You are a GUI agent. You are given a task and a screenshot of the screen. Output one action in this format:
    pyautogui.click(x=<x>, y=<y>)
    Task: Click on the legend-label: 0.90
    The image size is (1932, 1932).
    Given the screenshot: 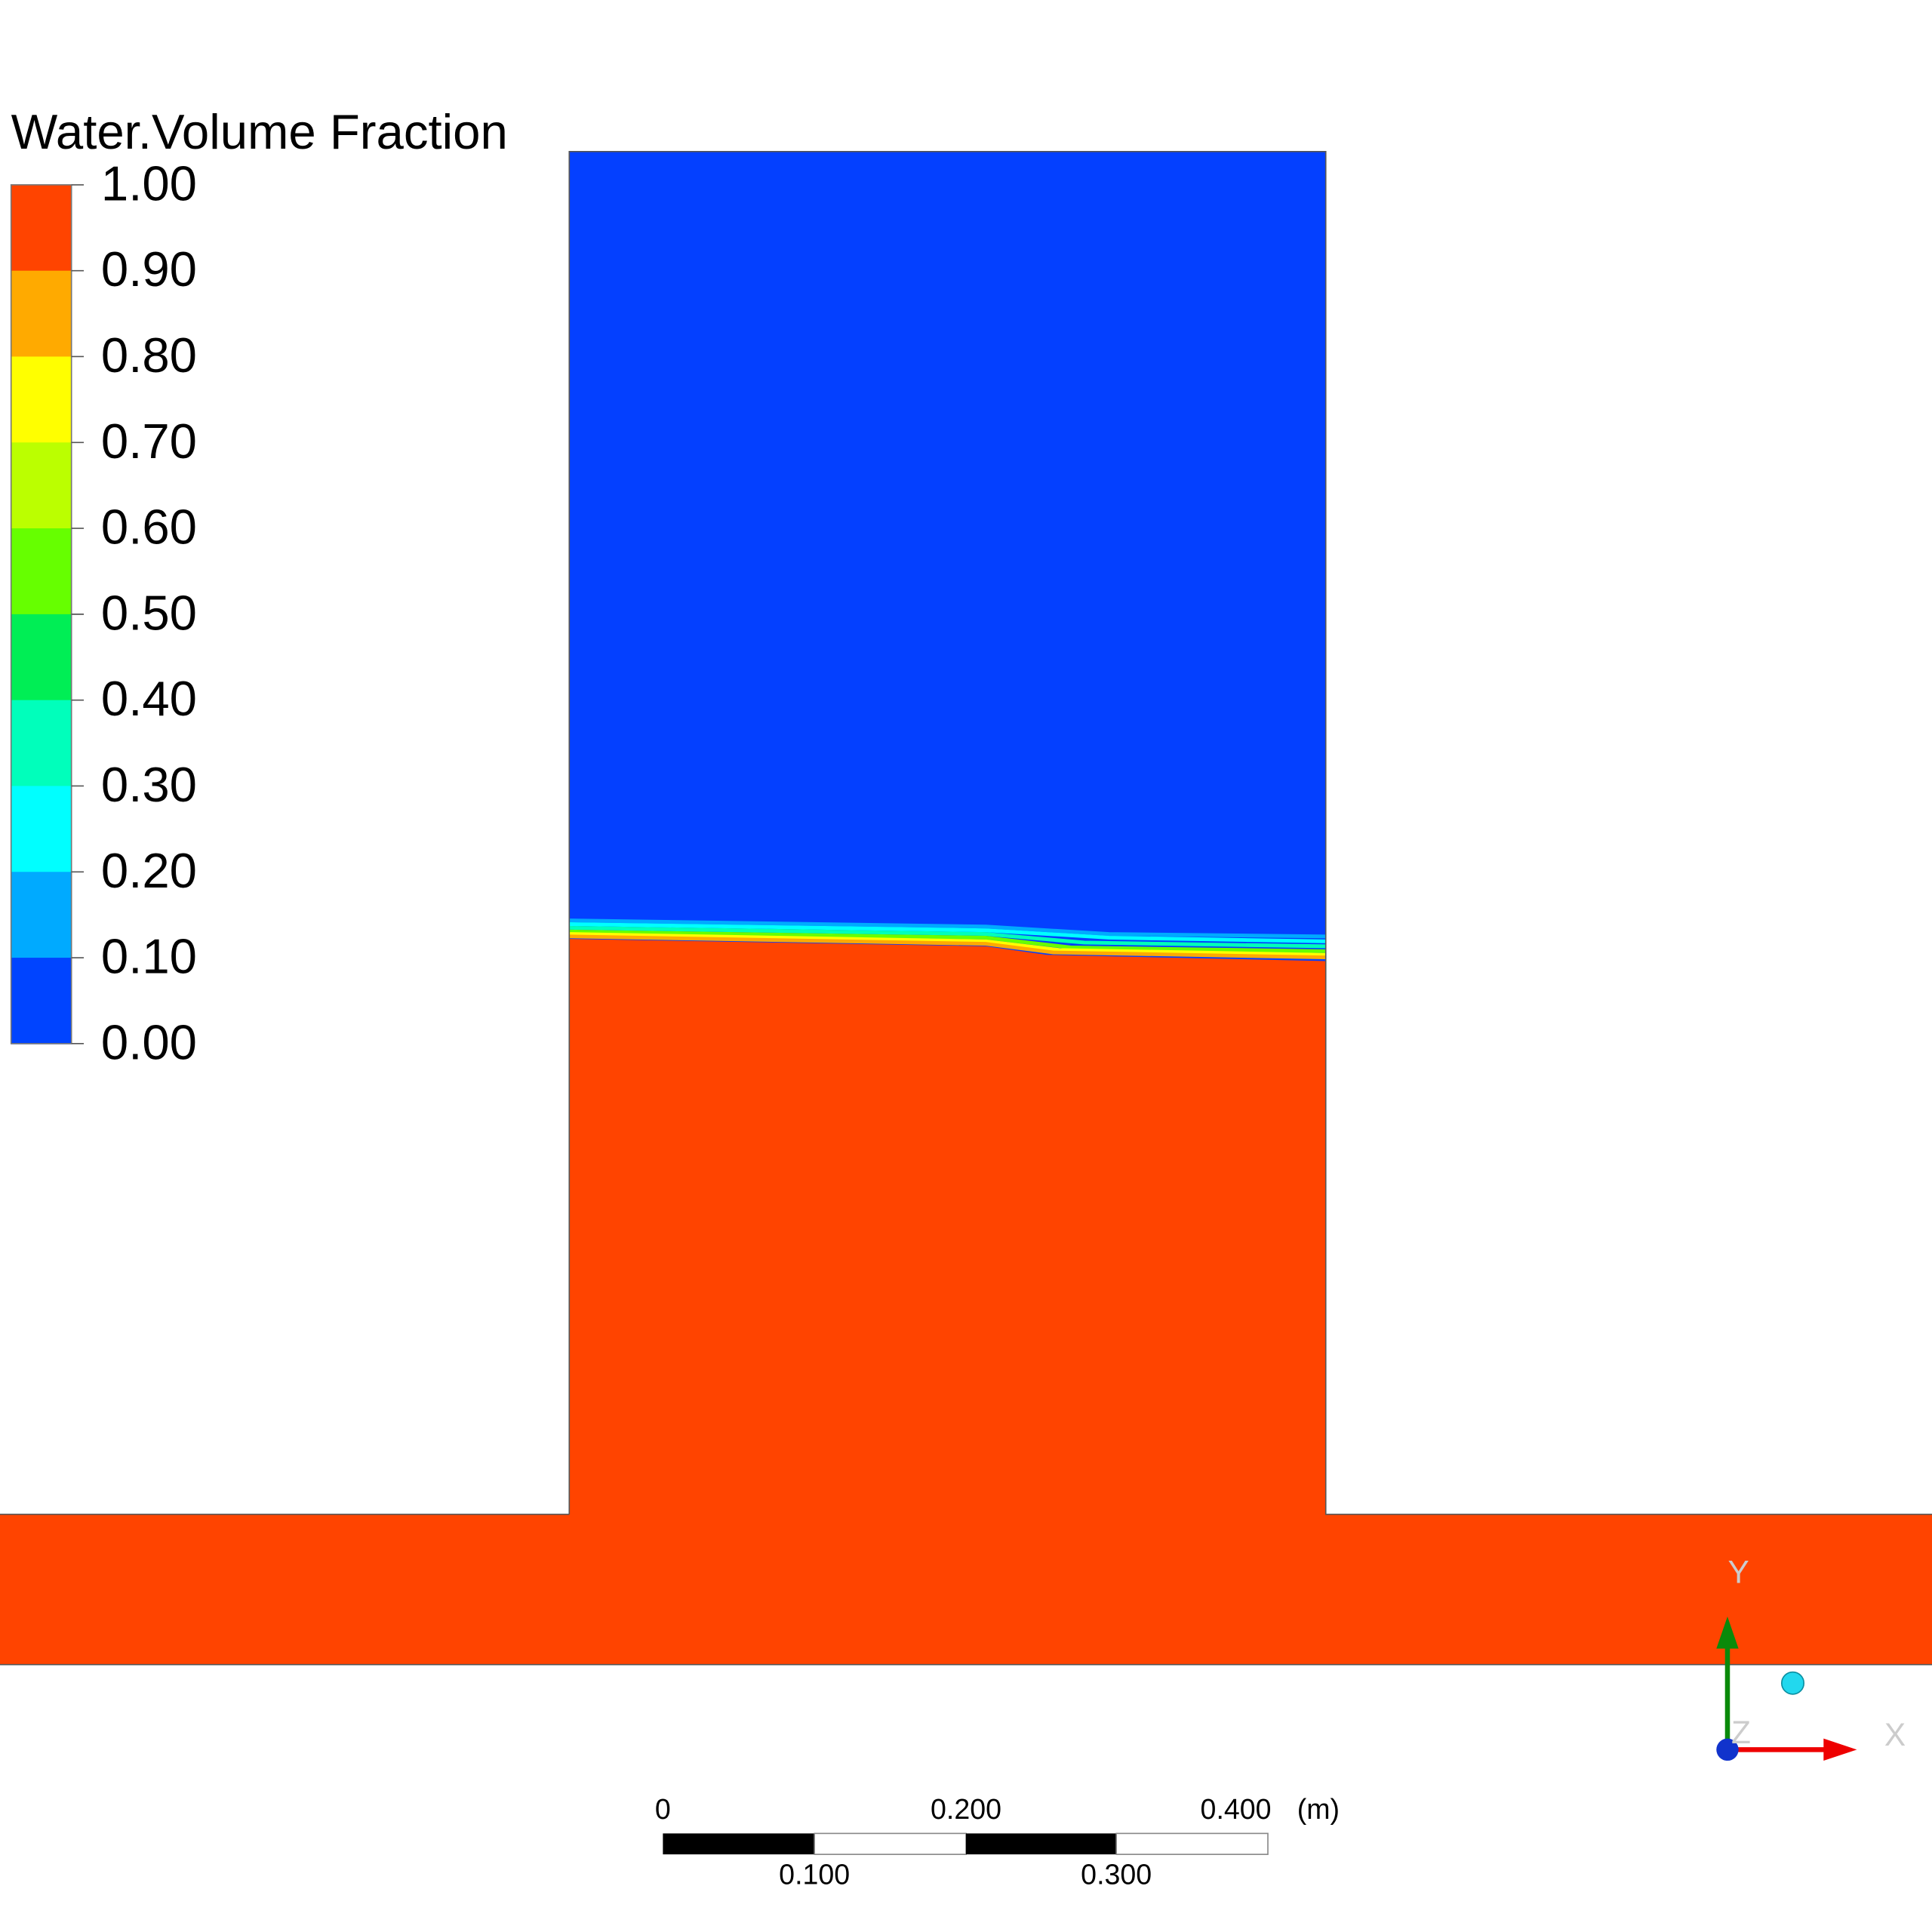 What is the action you would take?
    pyautogui.click(x=149, y=269)
    